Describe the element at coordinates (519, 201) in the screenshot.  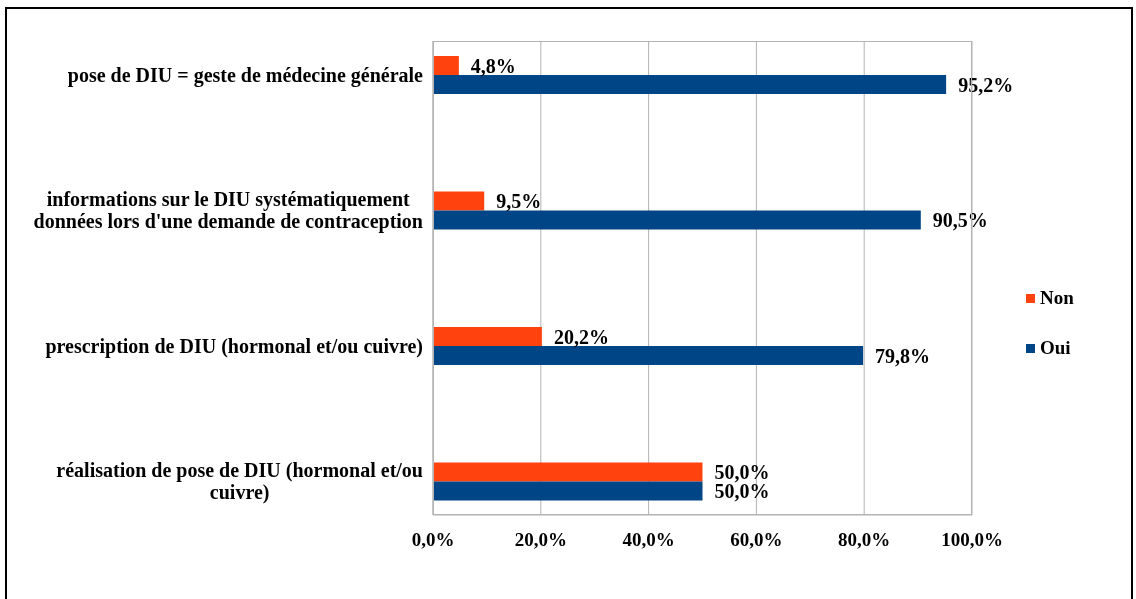
I see `data-label: 9,5%` at that location.